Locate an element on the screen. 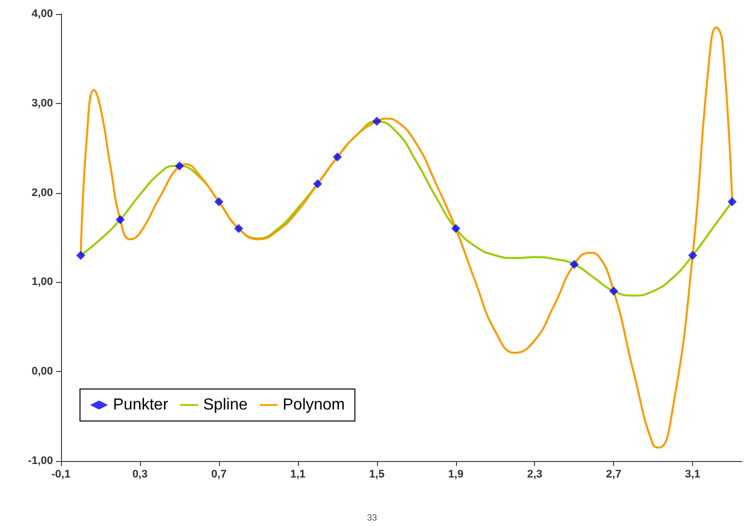 This screenshot has width=744, height=526. x-tick-label: 1,9 is located at coordinates (456, 474).